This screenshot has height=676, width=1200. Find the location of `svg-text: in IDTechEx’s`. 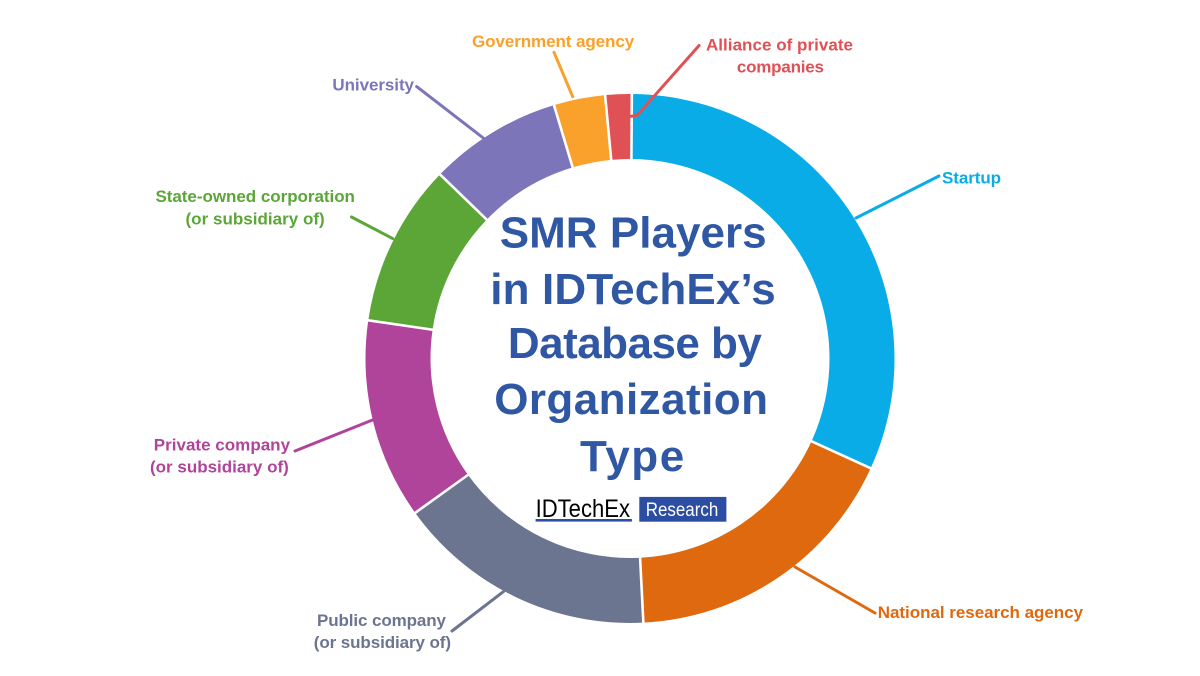

svg-text: in IDTechEx’s is located at coordinates (633, 289).